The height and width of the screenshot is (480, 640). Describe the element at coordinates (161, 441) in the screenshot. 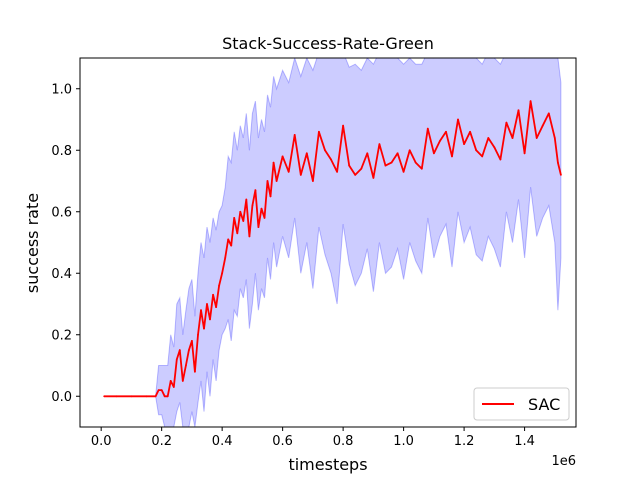

I see `x-tick-label: 0.2` at that location.